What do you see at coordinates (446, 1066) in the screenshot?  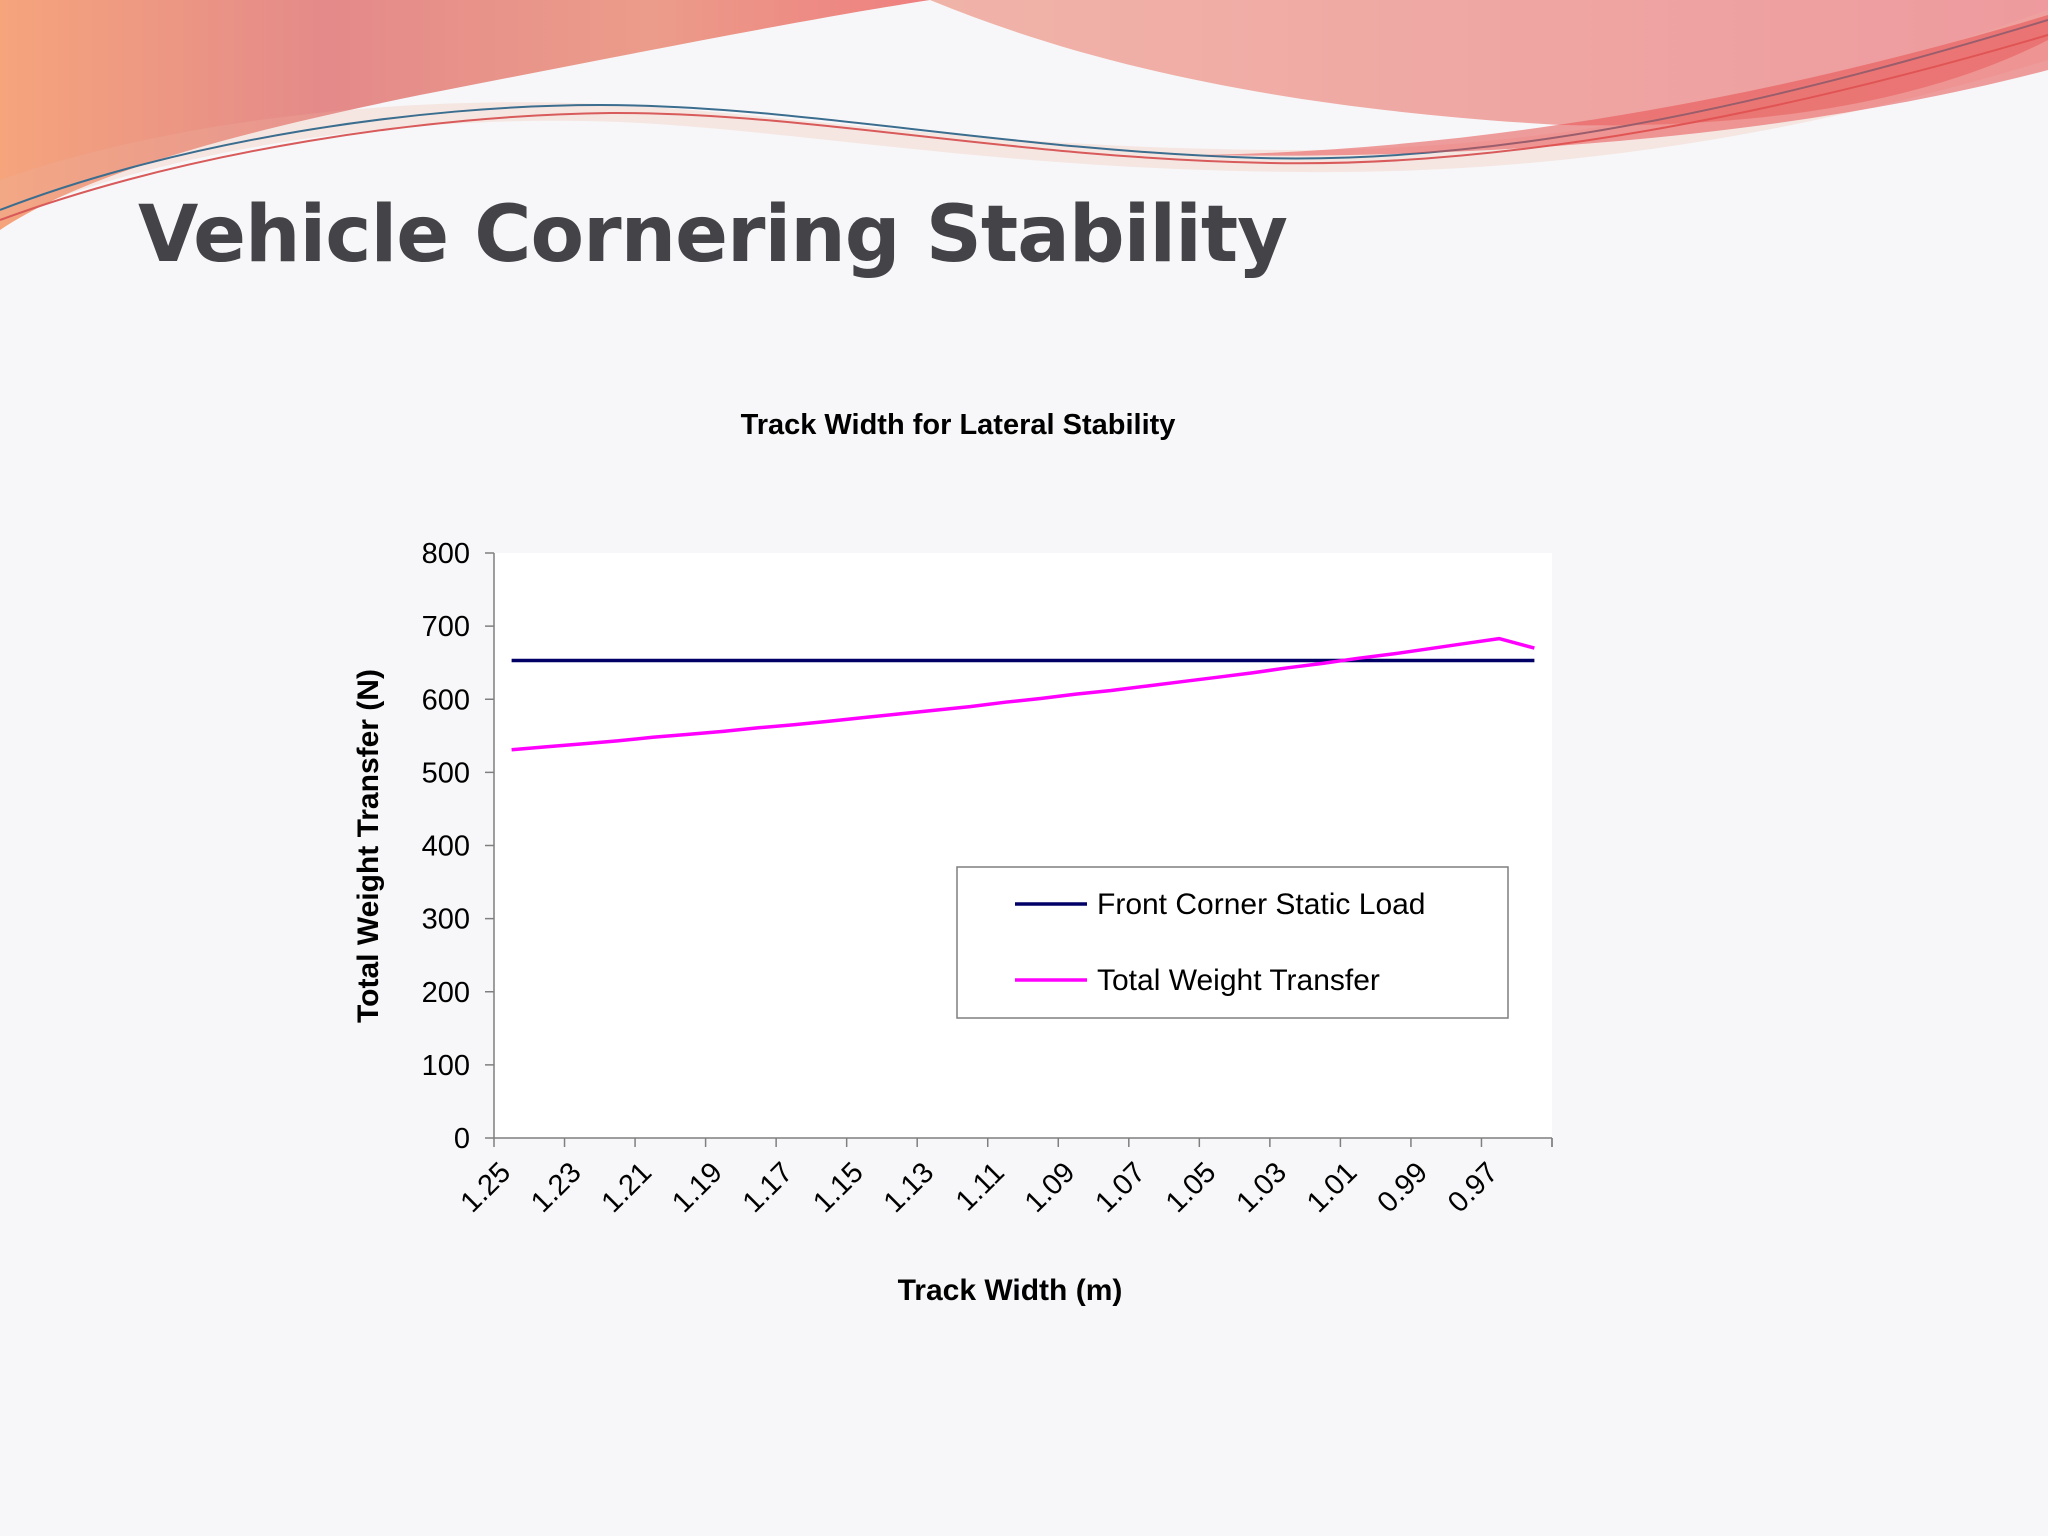 I see `y-tick-label: 100` at bounding box center [446, 1066].